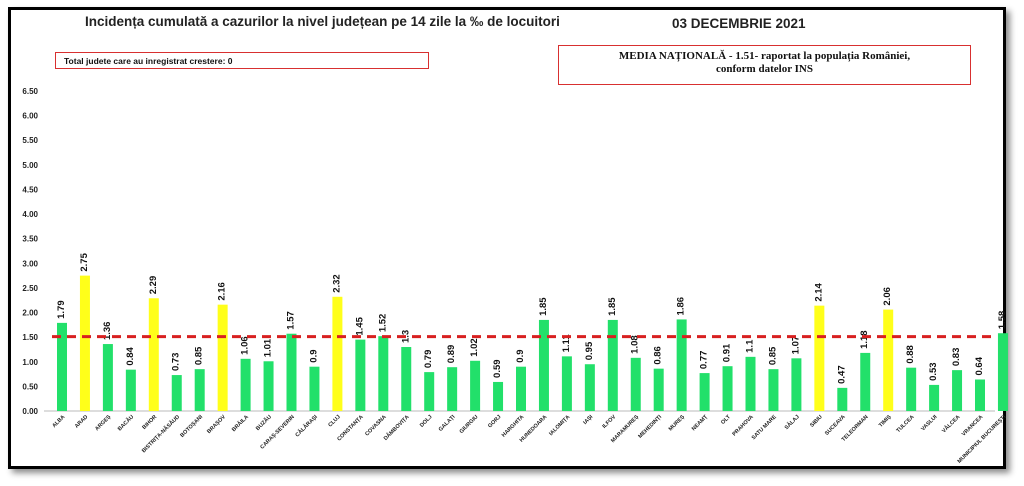 This screenshot has height=486, width=1024. What do you see at coordinates (30, 337) in the screenshot?
I see `y-tick-label: 1.50` at bounding box center [30, 337].